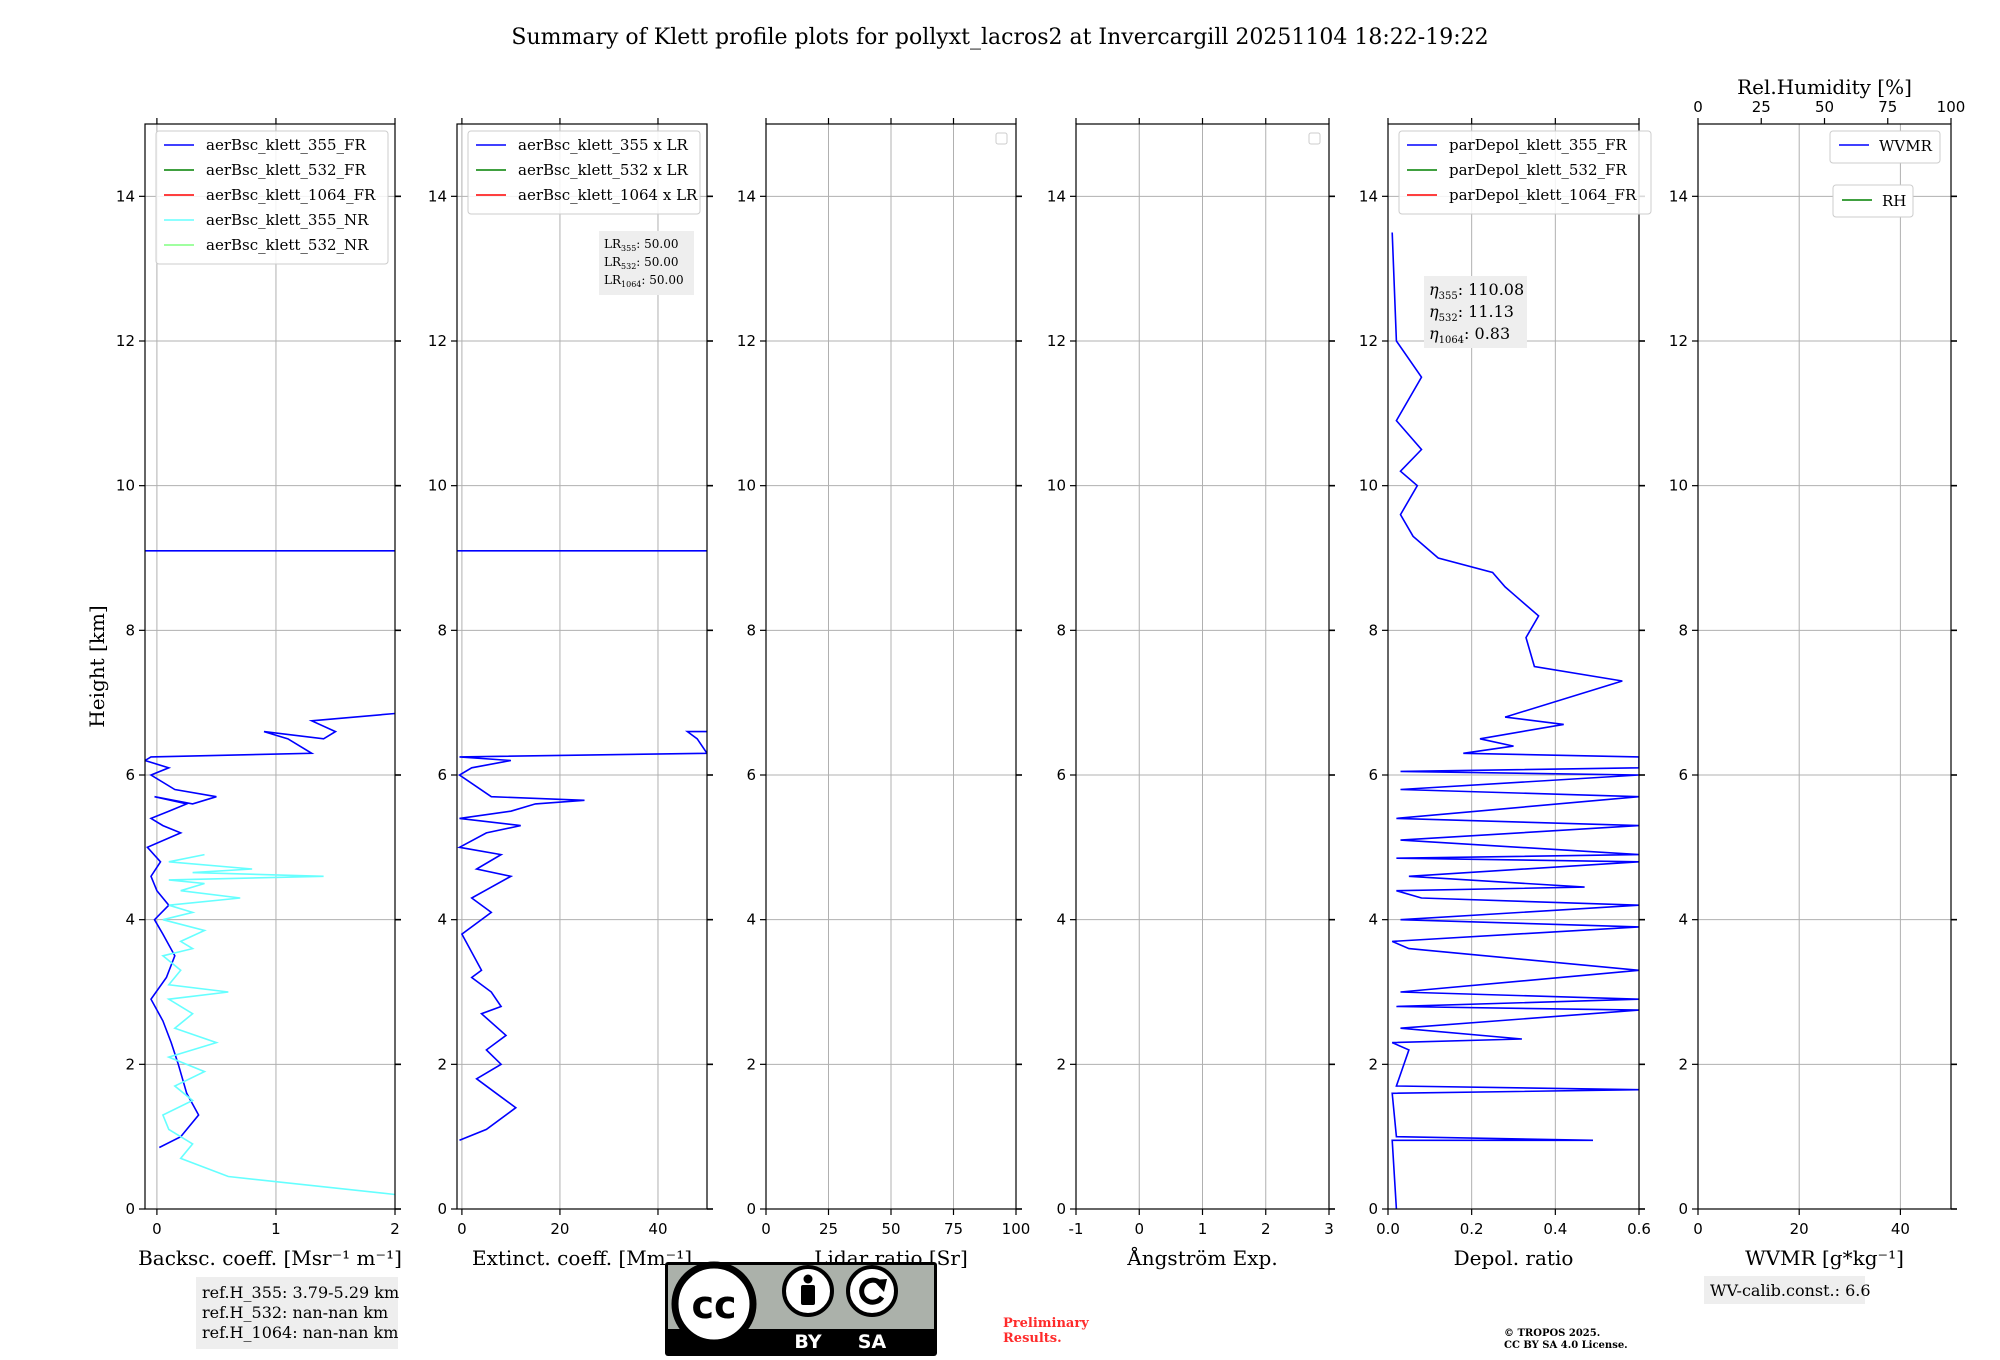 The image size is (2000, 1360). Describe the element at coordinates (287, 220) in the screenshot. I see `legend-label: aerBsc_klett_355_NR` at that location.